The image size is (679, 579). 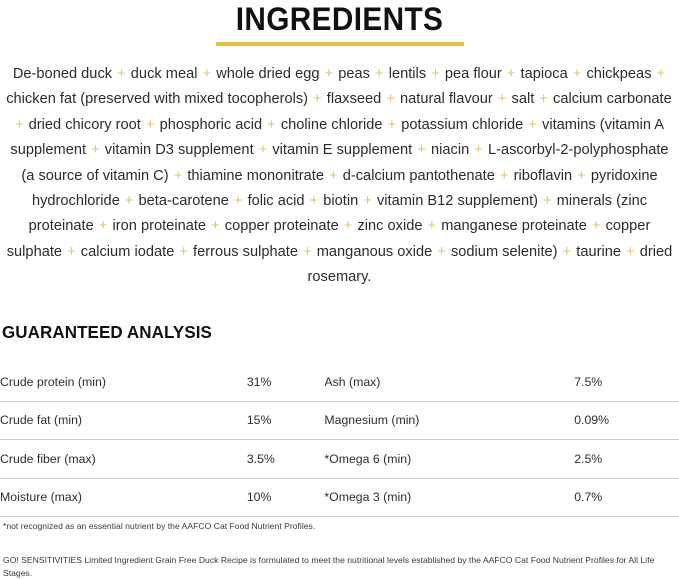 What do you see at coordinates (331, 124) in the screenshot?
I see `ingredient-item: choline chloride` at bounding box center [331, 124].